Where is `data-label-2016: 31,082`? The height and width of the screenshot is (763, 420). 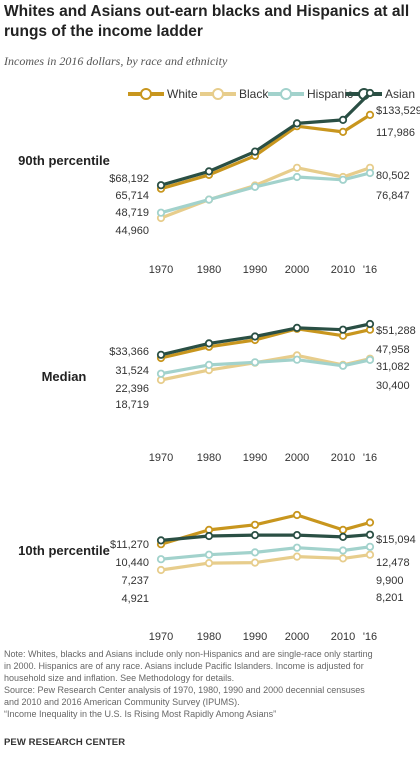 data-label-2016: 31,082 is located at coordinates (393, 367).